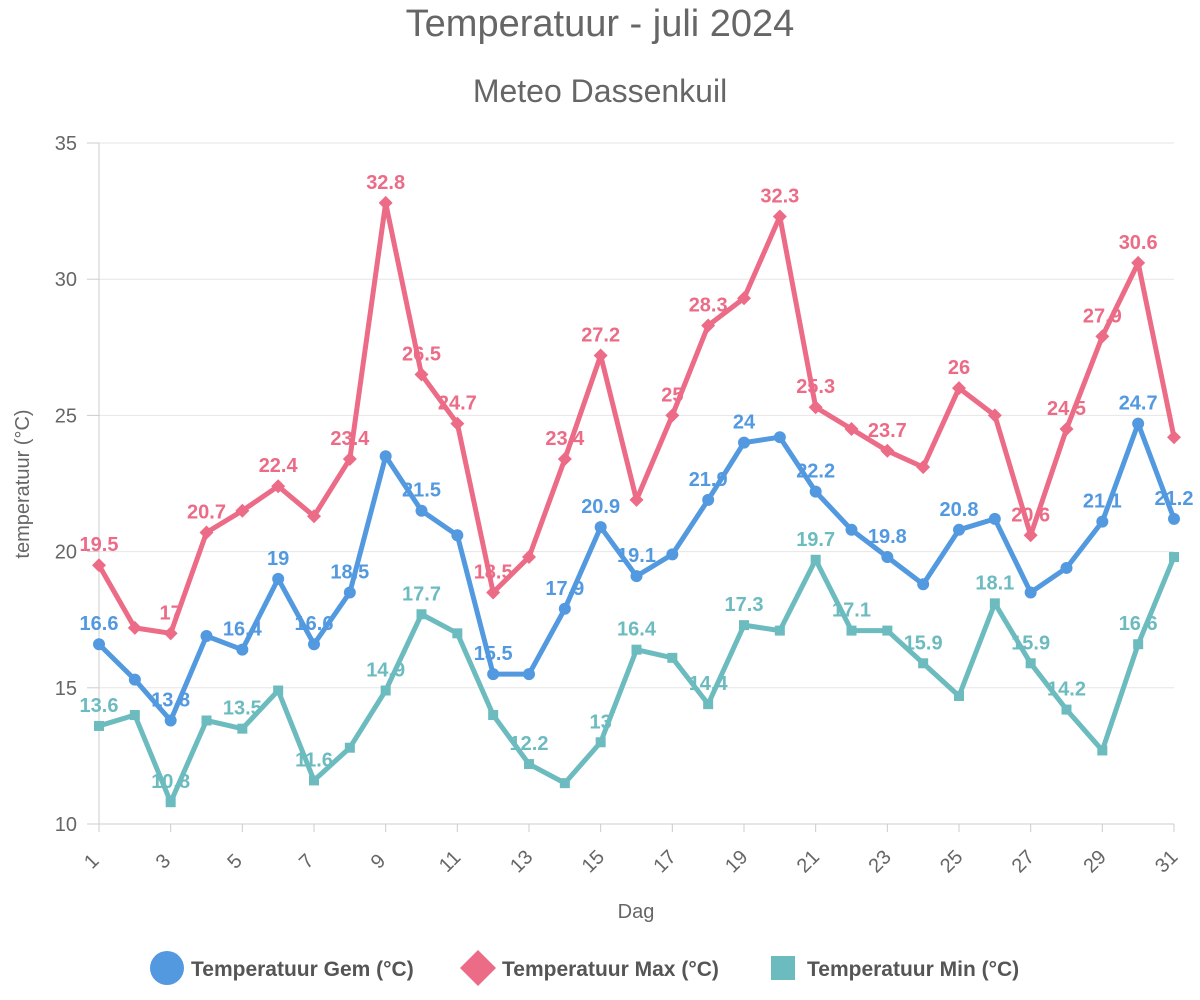 The height and width of the screenshot is (1000, 1200). I want to click on y-axis-title: temperatuur (°C), so click(23, 483).